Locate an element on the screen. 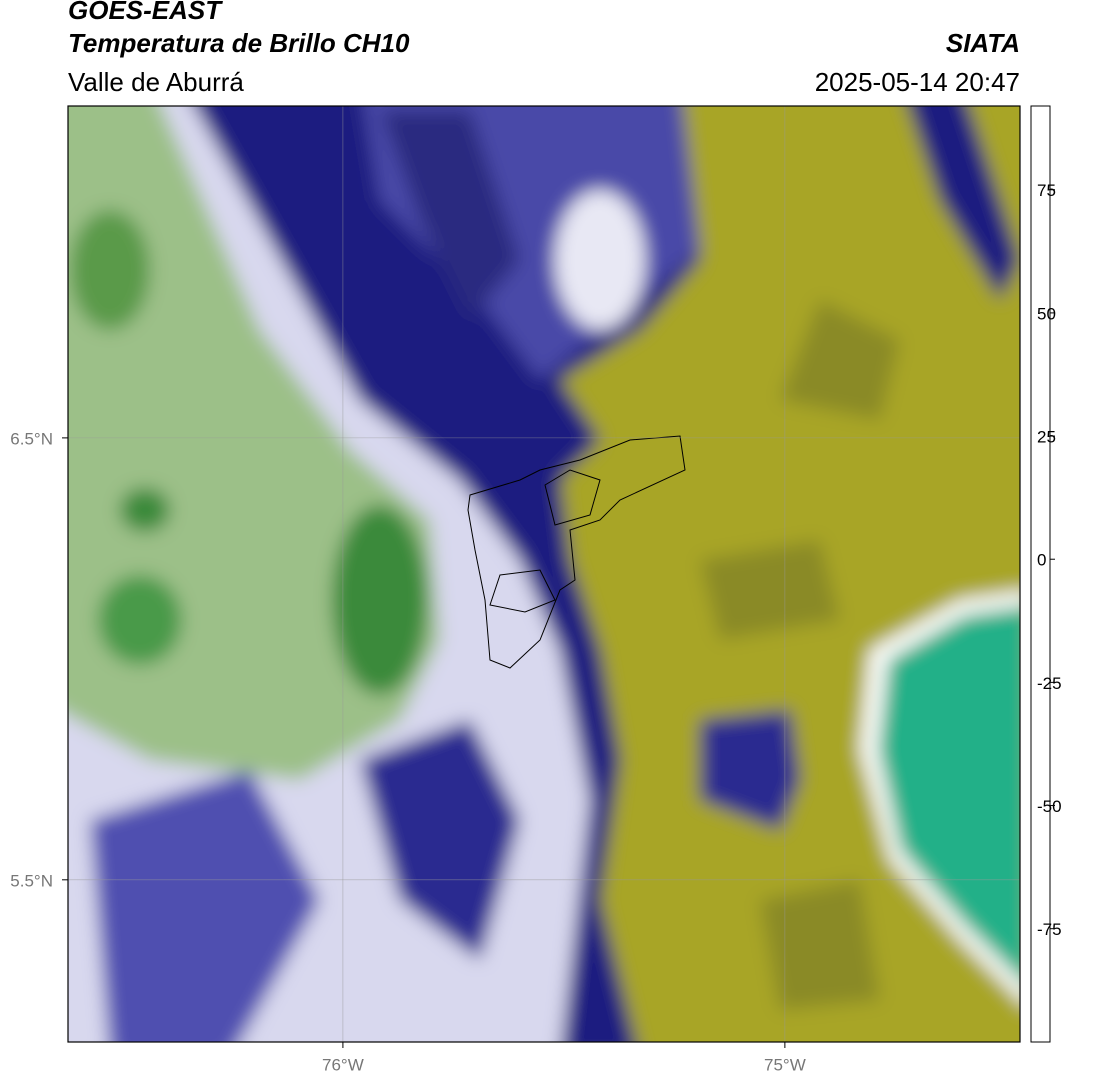  y-tick-label: 6.5°N is located at coordinates (31, 438).